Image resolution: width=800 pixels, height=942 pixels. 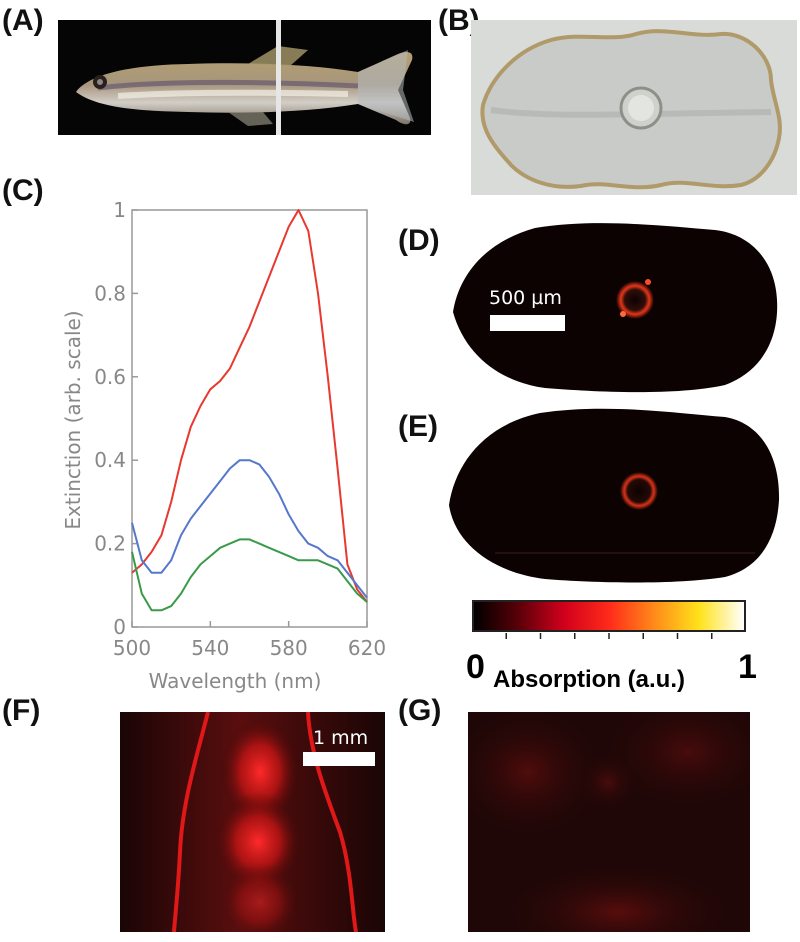 What do you see at coordinates (119, 627) in the screenshot?
I see `y-tick-label: 0` at bounding box center [119, 627].